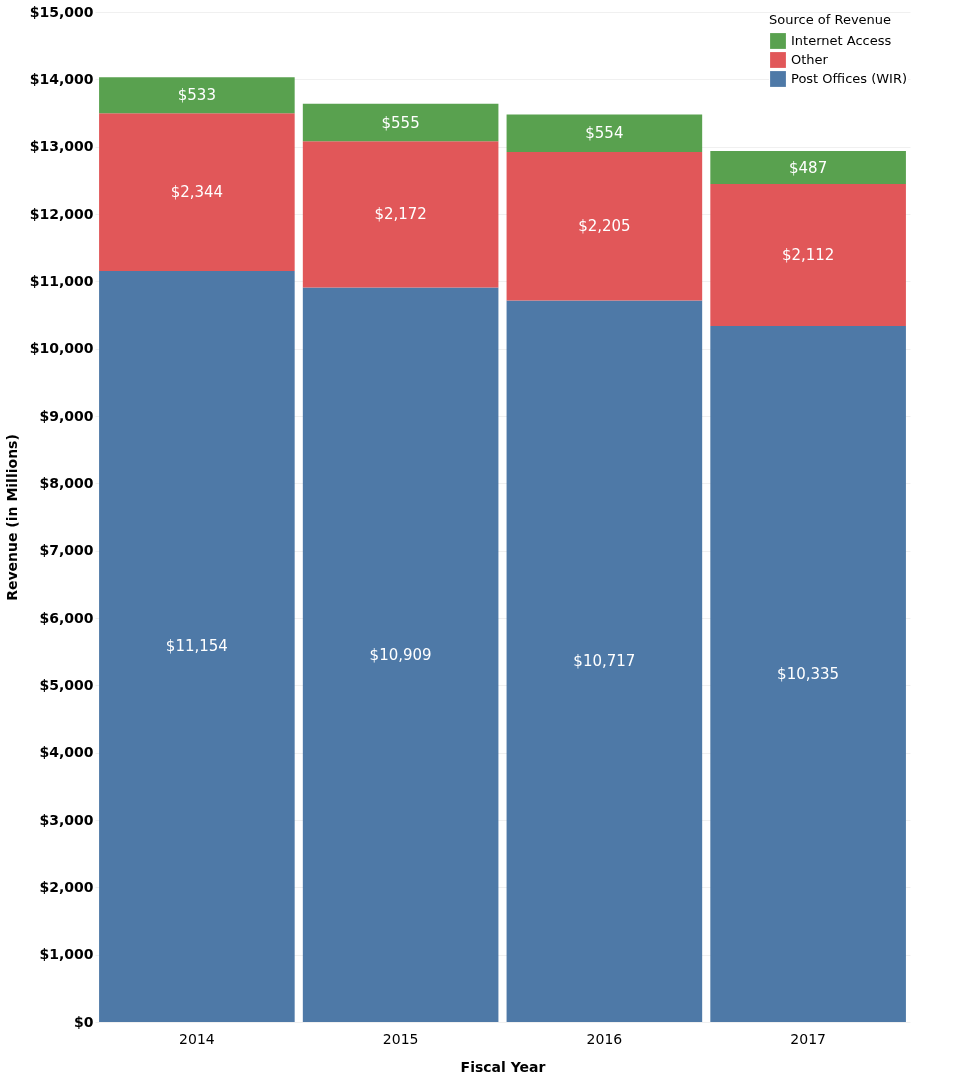 This screenshot has width=955, height=1092. I want to click on x-tick-label: 2015, so click(400, 1038).